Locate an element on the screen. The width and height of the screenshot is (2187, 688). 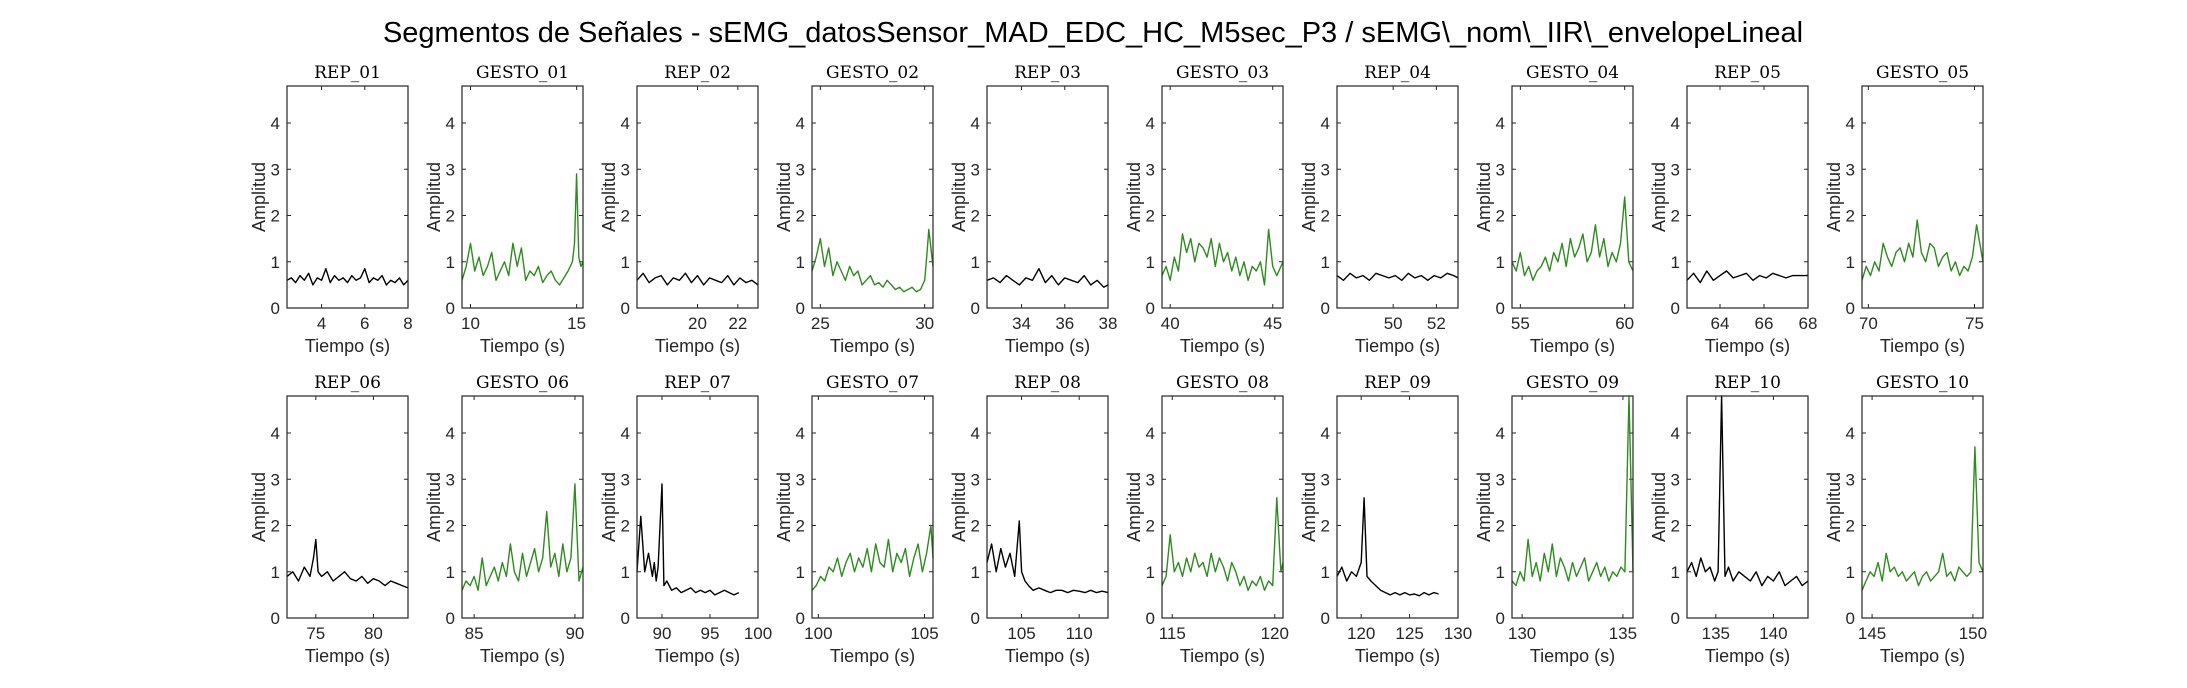
x-tick-label: 110 is located at coordinates (1079, 633).